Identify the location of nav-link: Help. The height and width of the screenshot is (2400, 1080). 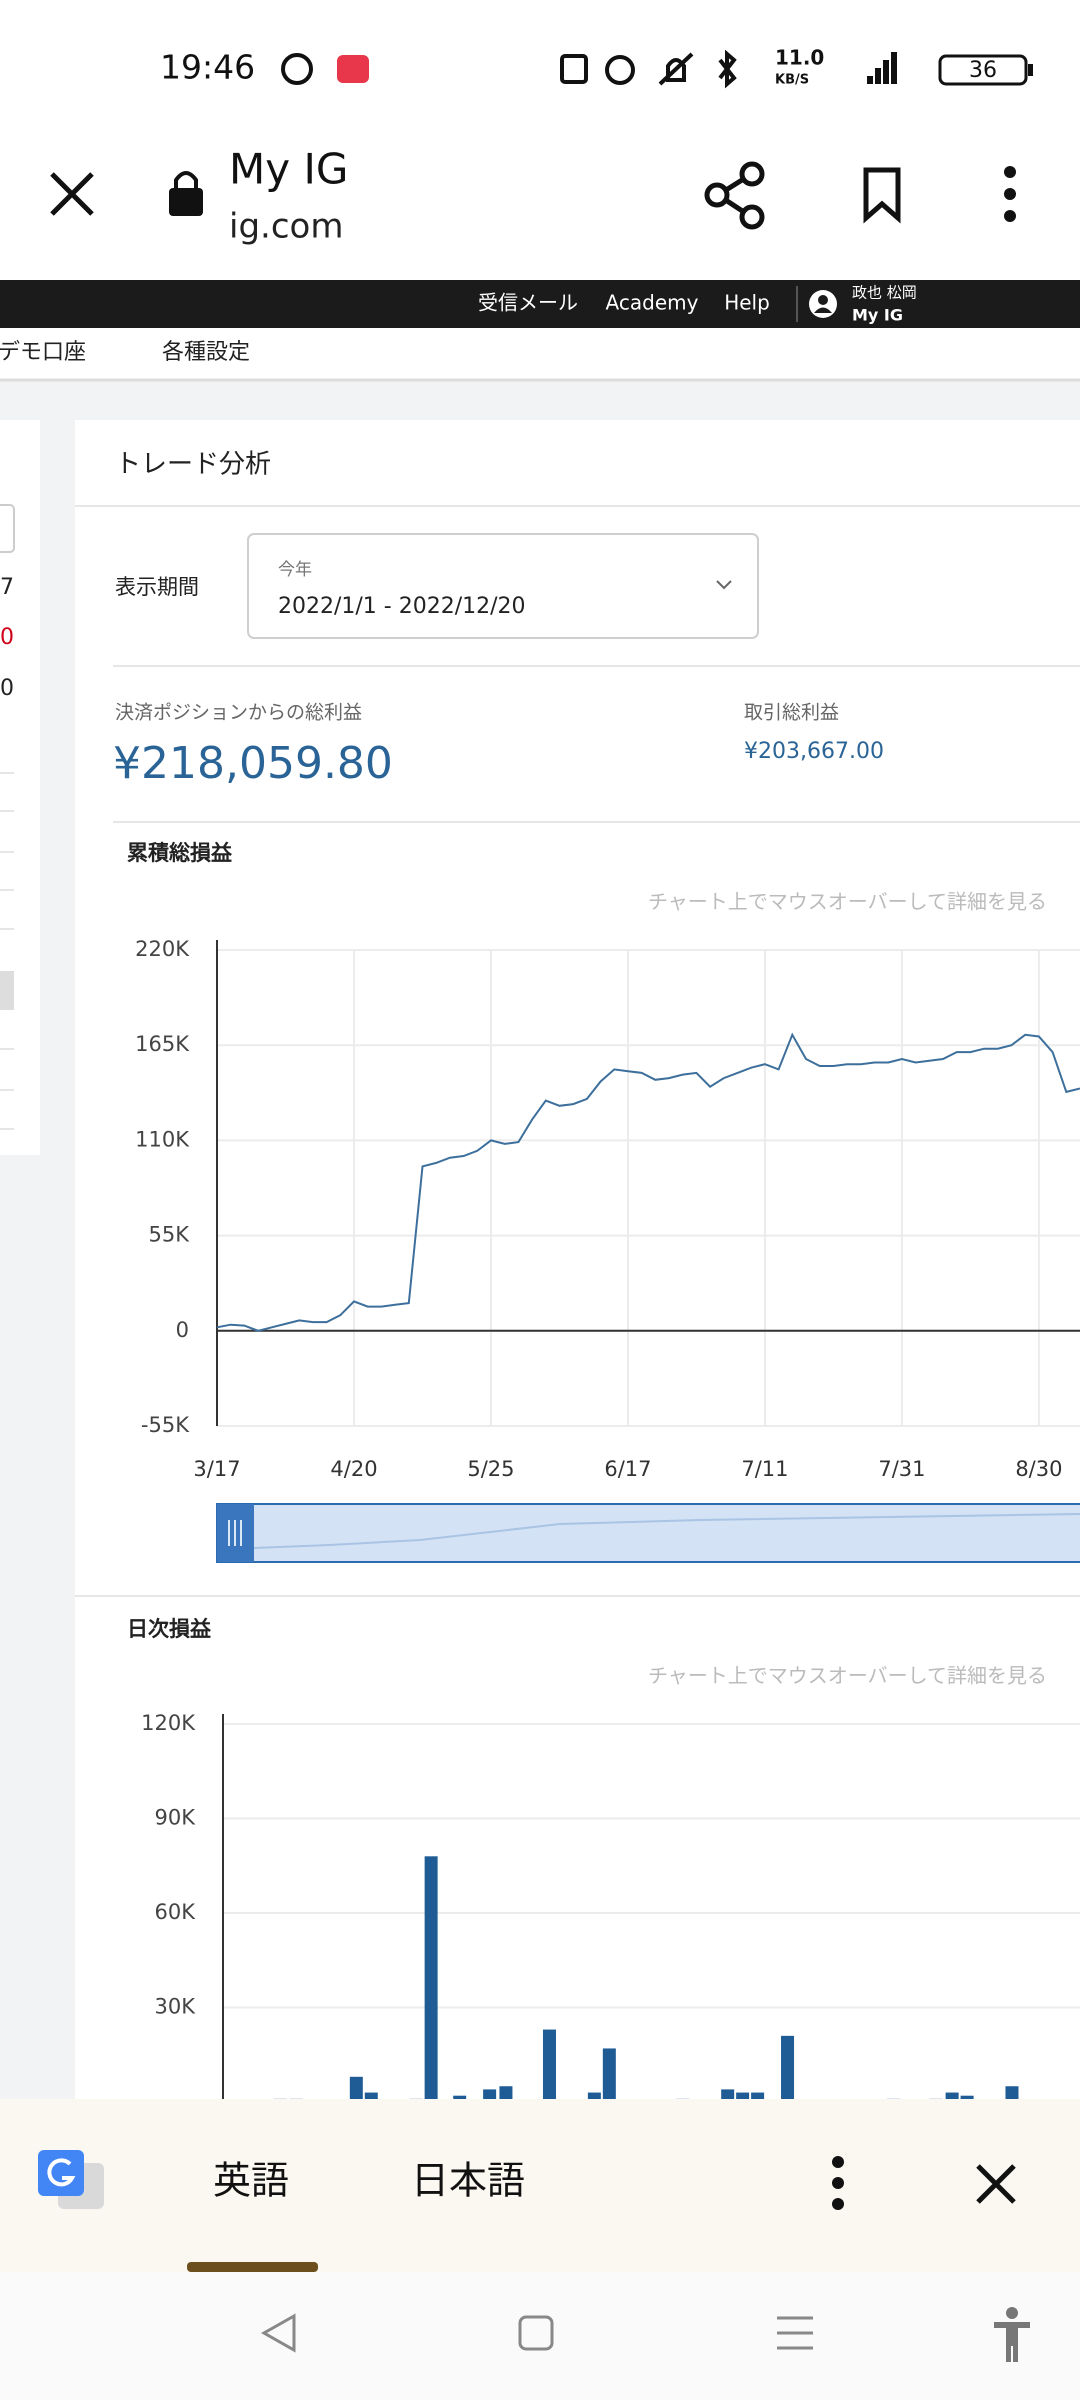
(747, 303).